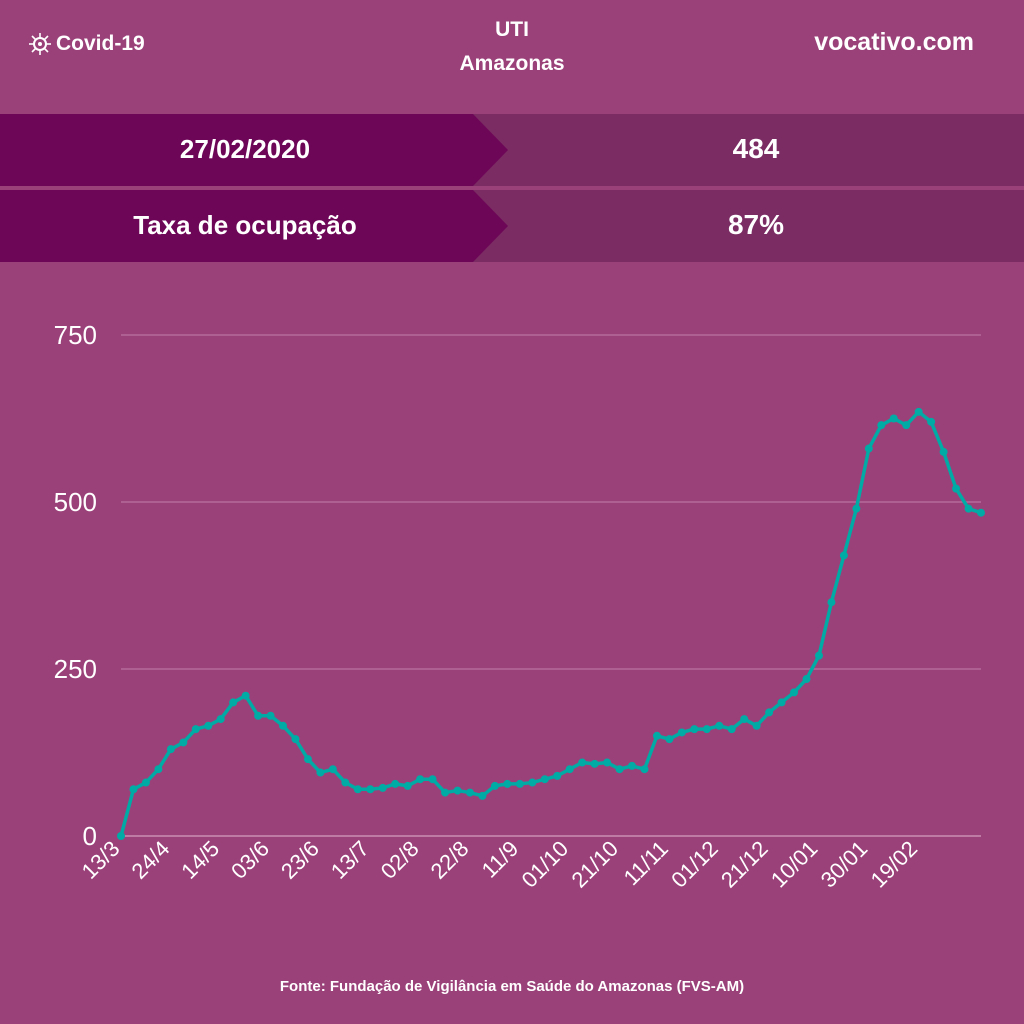 The height and width of the screenshot is (1024, 1024). What do you see at coordinates (512, 150) in the screenshot?
I see `summary-row-date: 27/02/2020 484` at bounding box center [512, 150].